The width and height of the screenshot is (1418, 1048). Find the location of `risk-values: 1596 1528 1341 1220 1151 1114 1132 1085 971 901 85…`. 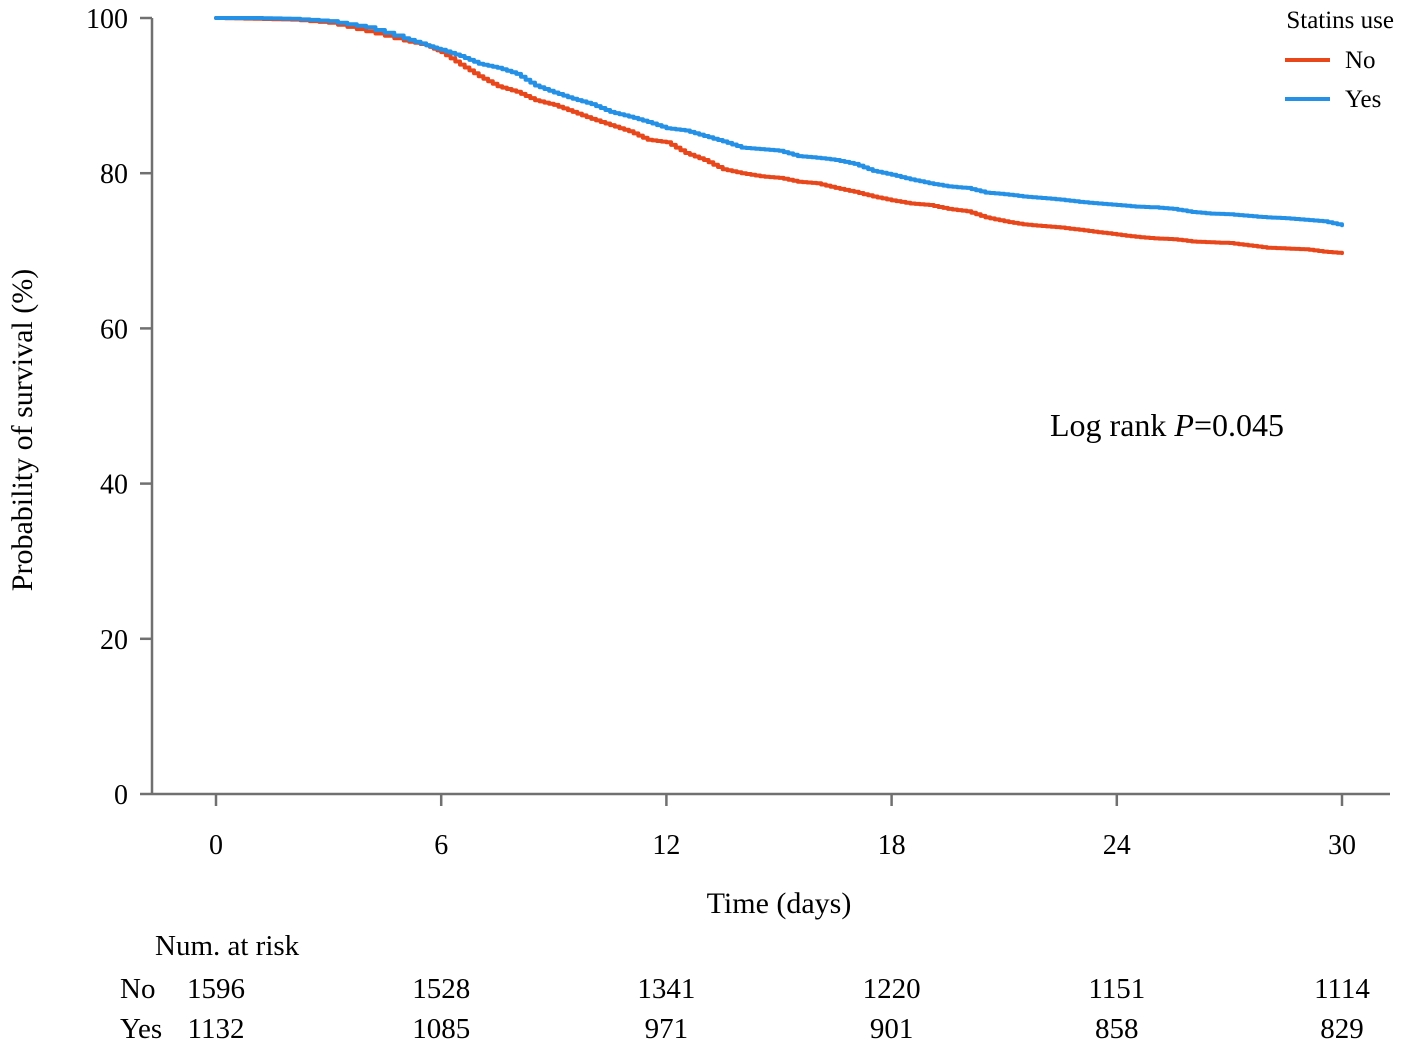

risk-values: 1596 1528 1341 1220 1151 1114 1132 1085 971 901 85… is located at coordinates (778, 1009).